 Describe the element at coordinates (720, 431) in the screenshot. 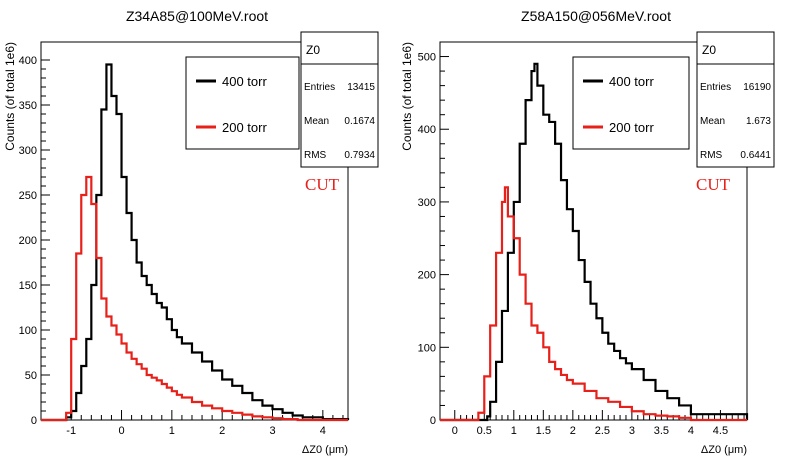

I see `x-tick-label: 4.5` at that location.